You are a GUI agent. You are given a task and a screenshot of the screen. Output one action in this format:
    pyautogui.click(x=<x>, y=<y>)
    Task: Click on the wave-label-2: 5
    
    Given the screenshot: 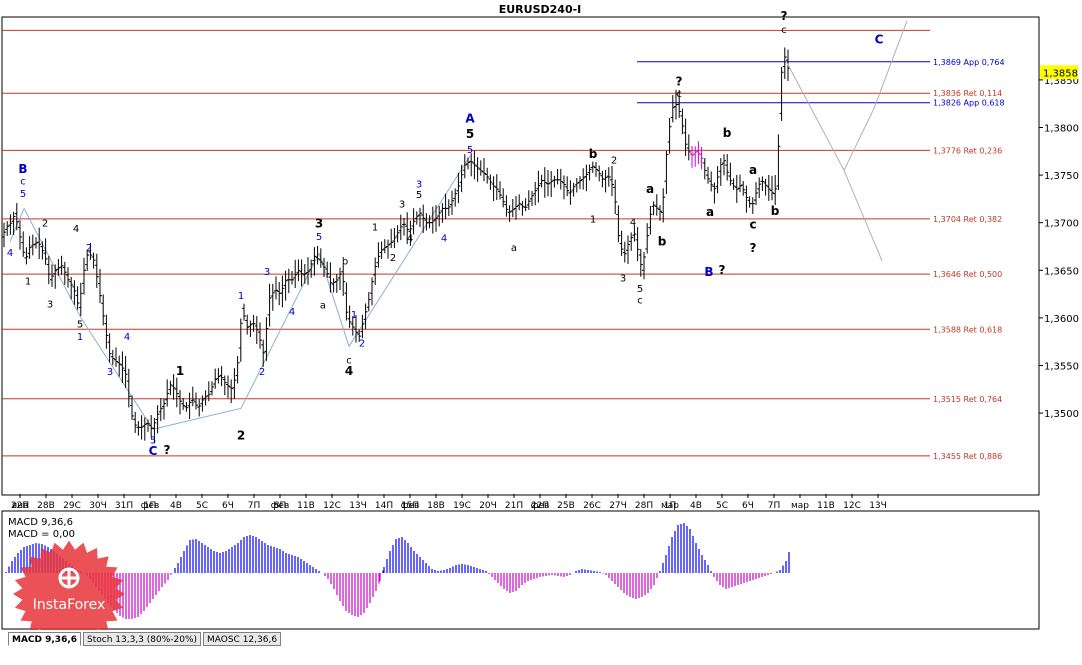 What is the action you would take?
    pyautogui.click(x=23, y=194)
    